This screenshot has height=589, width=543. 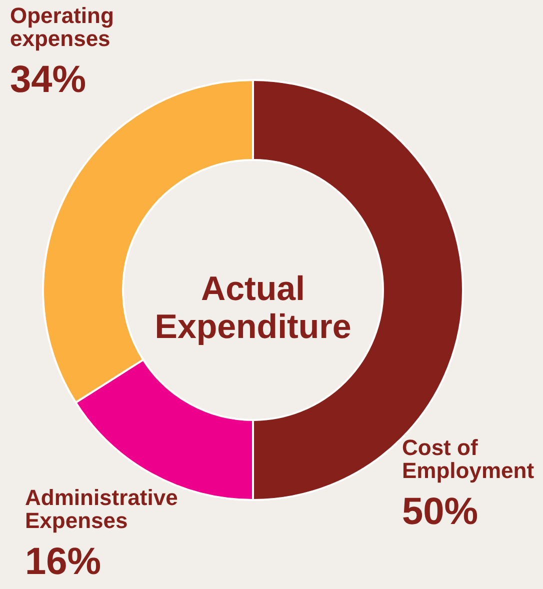 What do you see at coordinates (62, 27) in the screenshot?
I see `slice-label: Operating expenses` at bounding box center [62, 27].